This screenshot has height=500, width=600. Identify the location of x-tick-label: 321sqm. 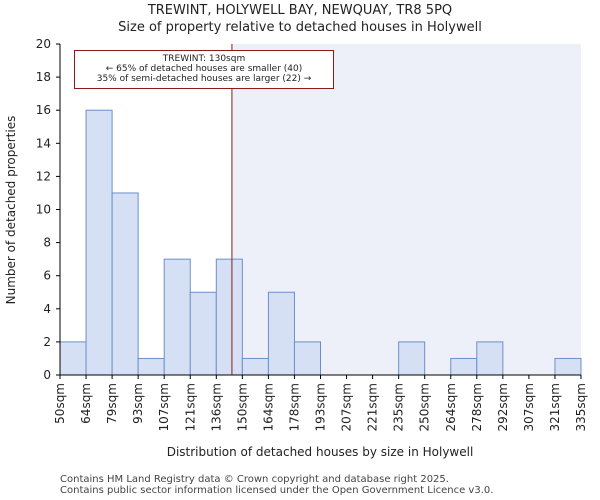
(555, 407).